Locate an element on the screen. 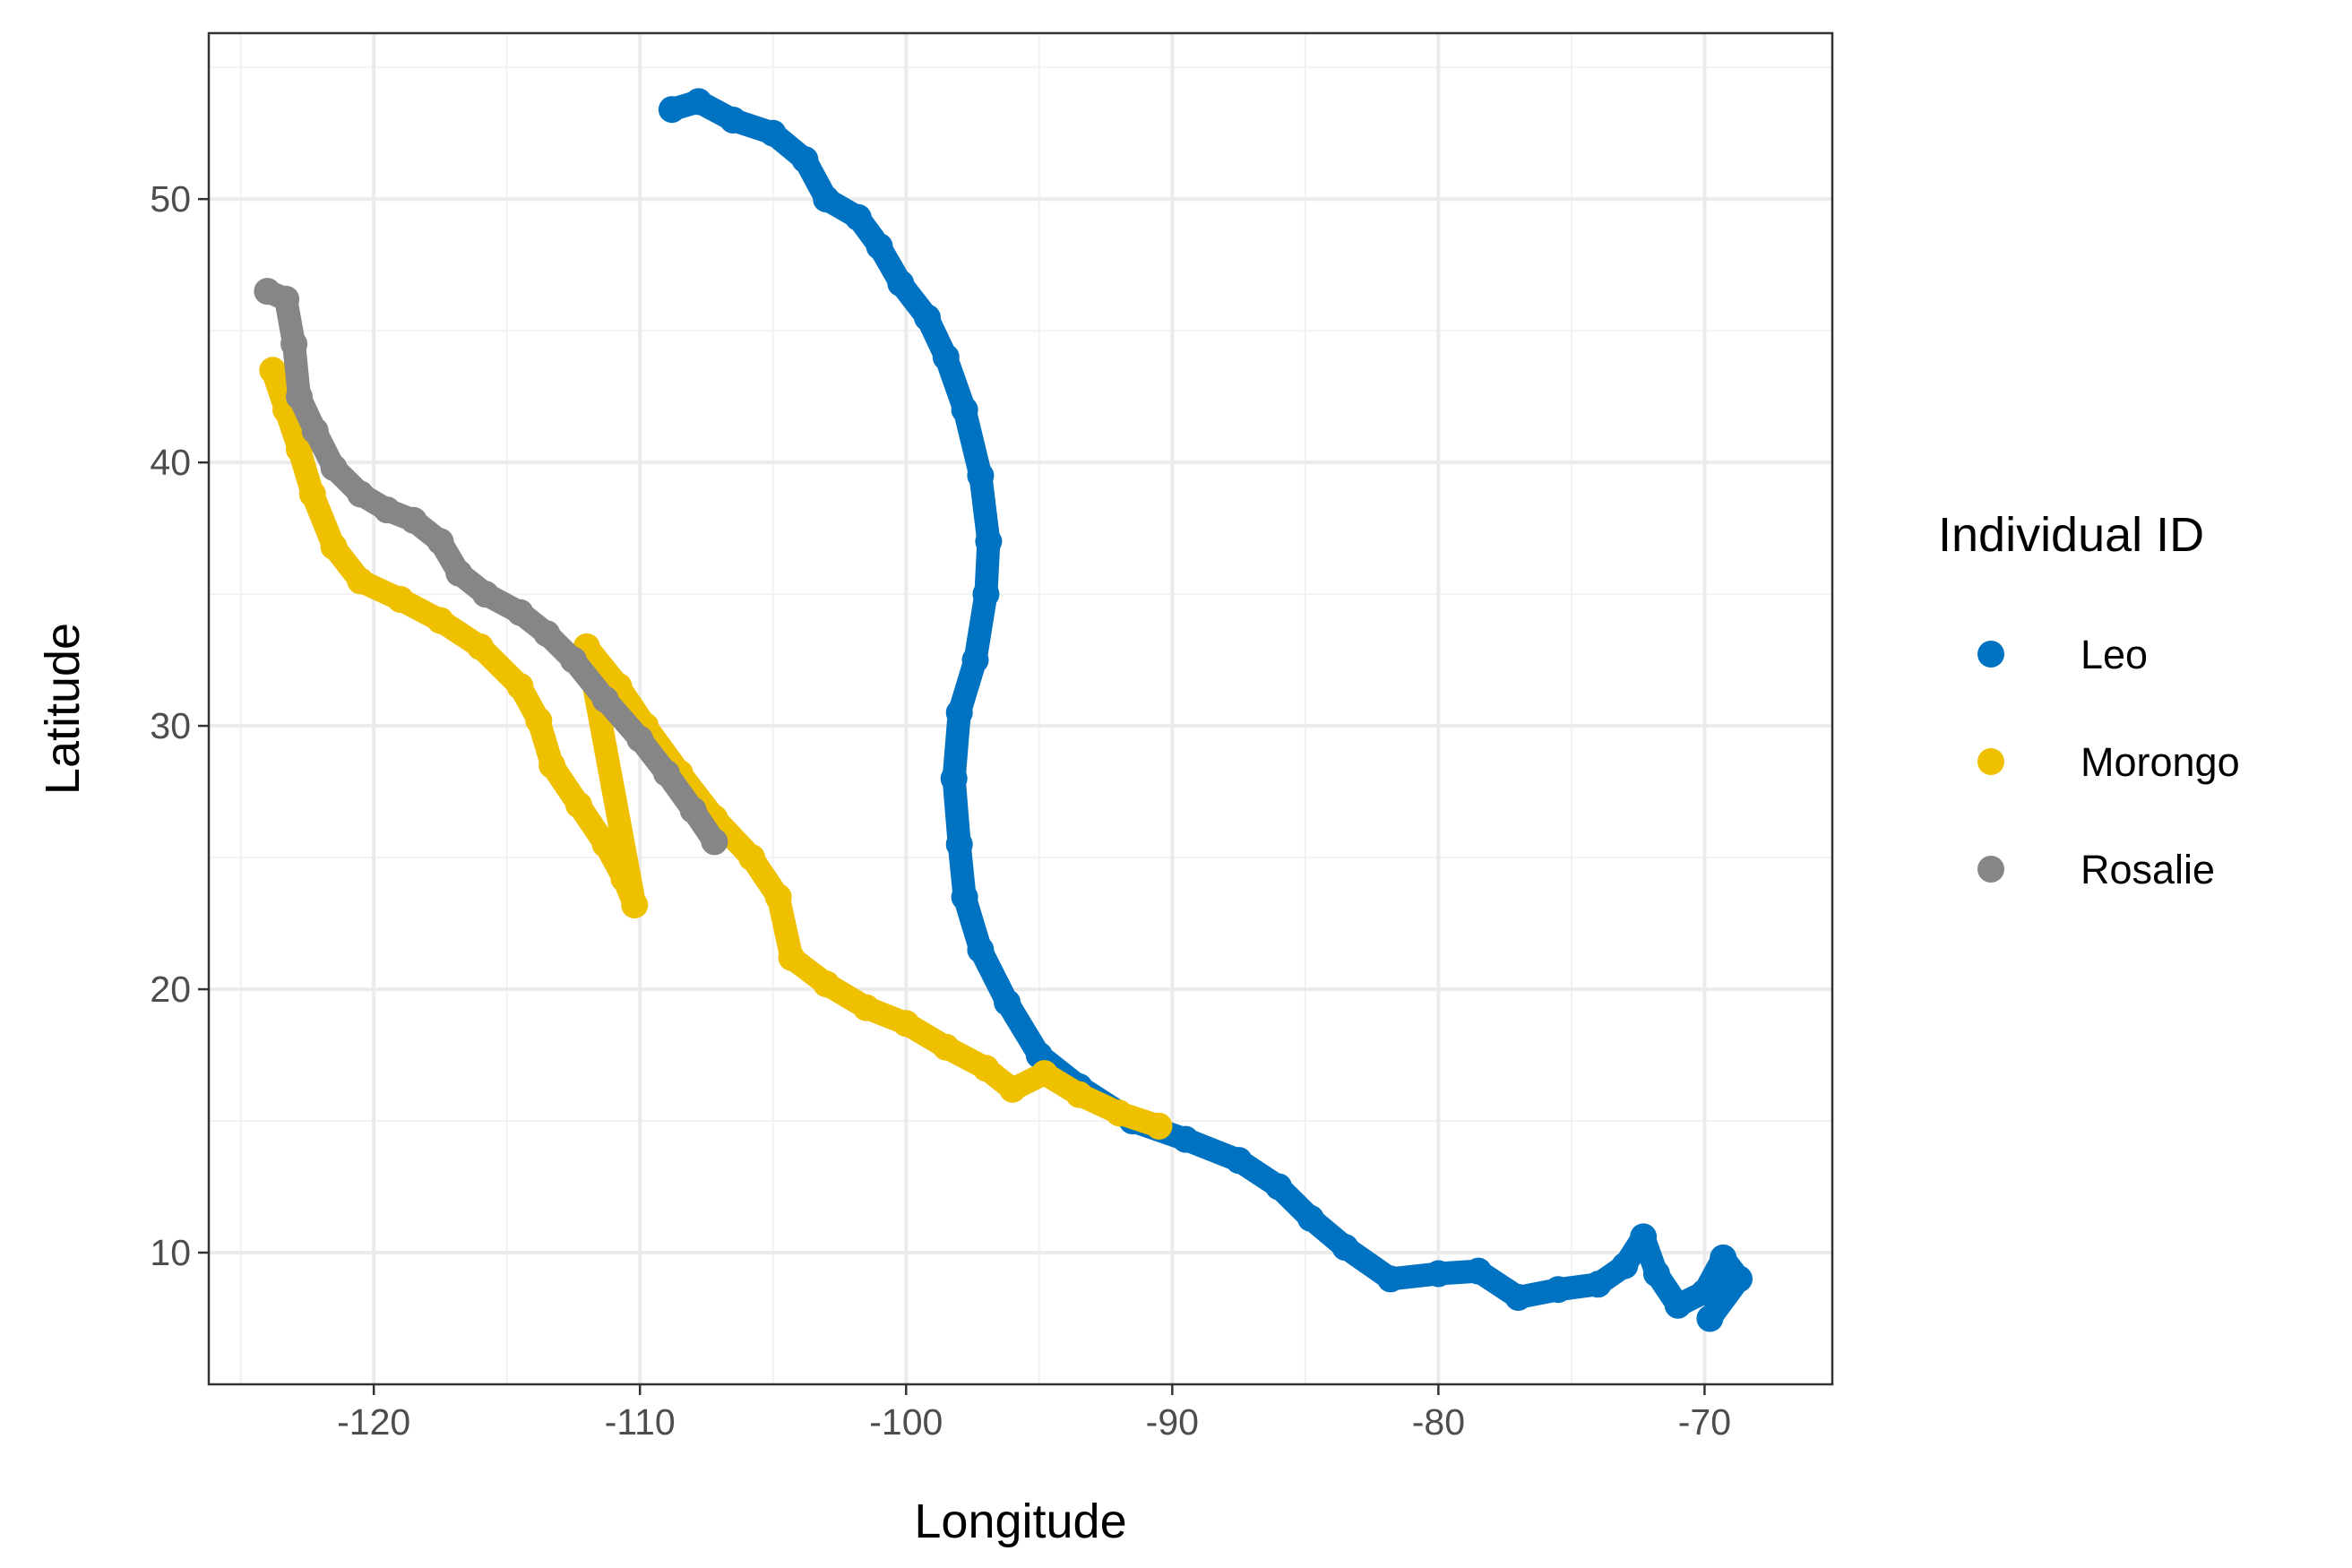 This screenshot has height=1568, width=2352. legend-item-leo: Leo is located at coordinates (2062, 654).